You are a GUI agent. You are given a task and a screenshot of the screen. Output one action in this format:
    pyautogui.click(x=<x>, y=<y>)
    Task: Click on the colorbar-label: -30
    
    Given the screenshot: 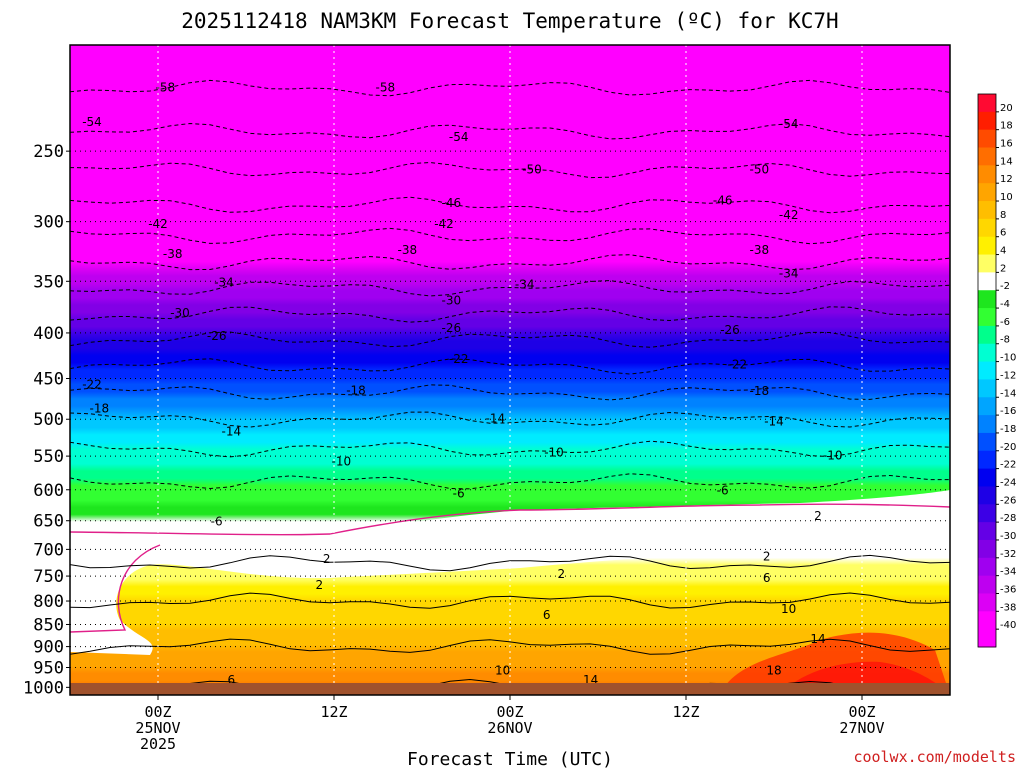 What is the action you would take?
    pyautogui.click(x=1008, y=536)
    